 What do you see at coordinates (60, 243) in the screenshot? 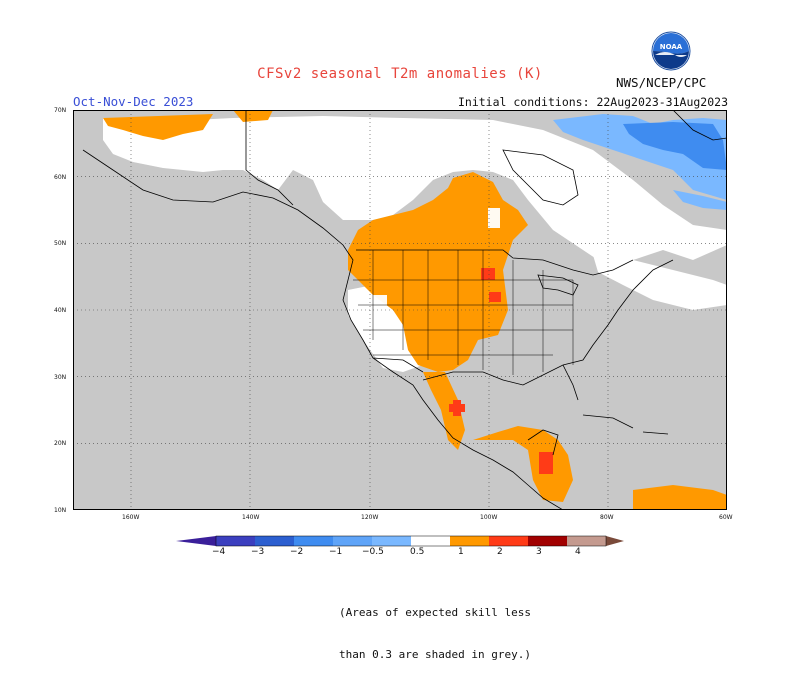
I see `lat-label-50n: 50N` at bounding box center [60, 243].